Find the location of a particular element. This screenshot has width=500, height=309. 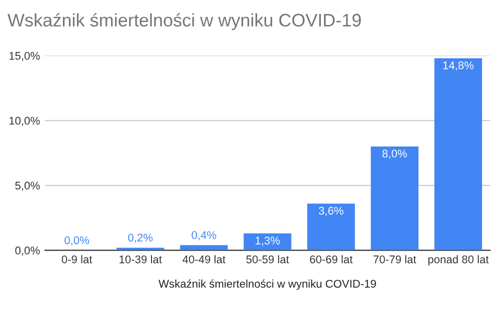

chart-title: Wskaźnik śmiertelności w wyniku COVID-19 is located at coordinates (184, 21).